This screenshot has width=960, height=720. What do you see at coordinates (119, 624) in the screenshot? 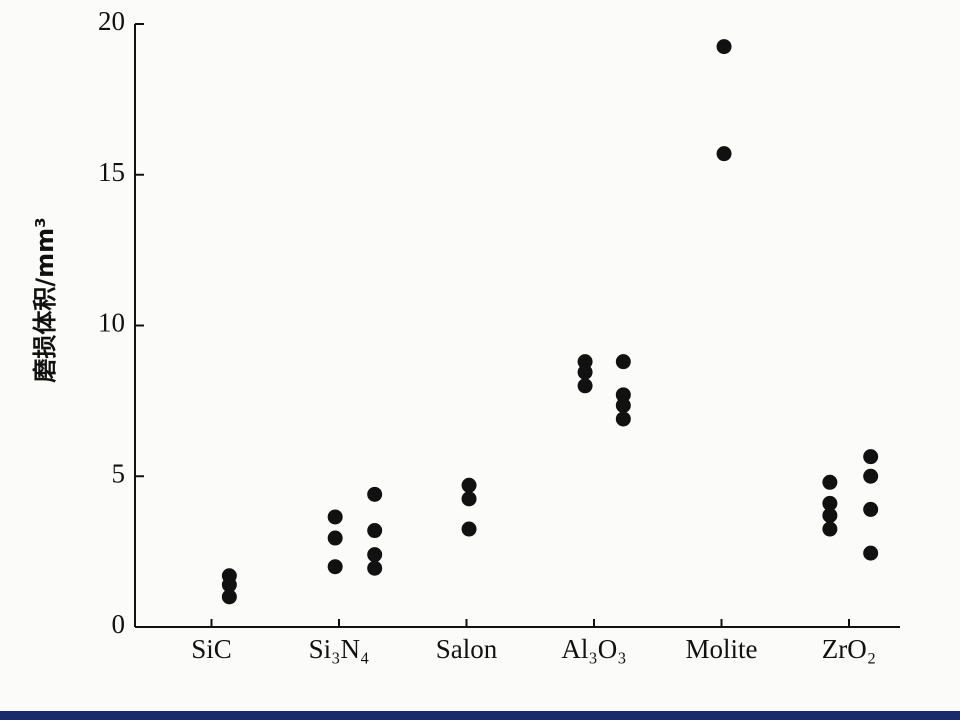
I see `y-tick-label: 0` at bounding box center [119, 624].